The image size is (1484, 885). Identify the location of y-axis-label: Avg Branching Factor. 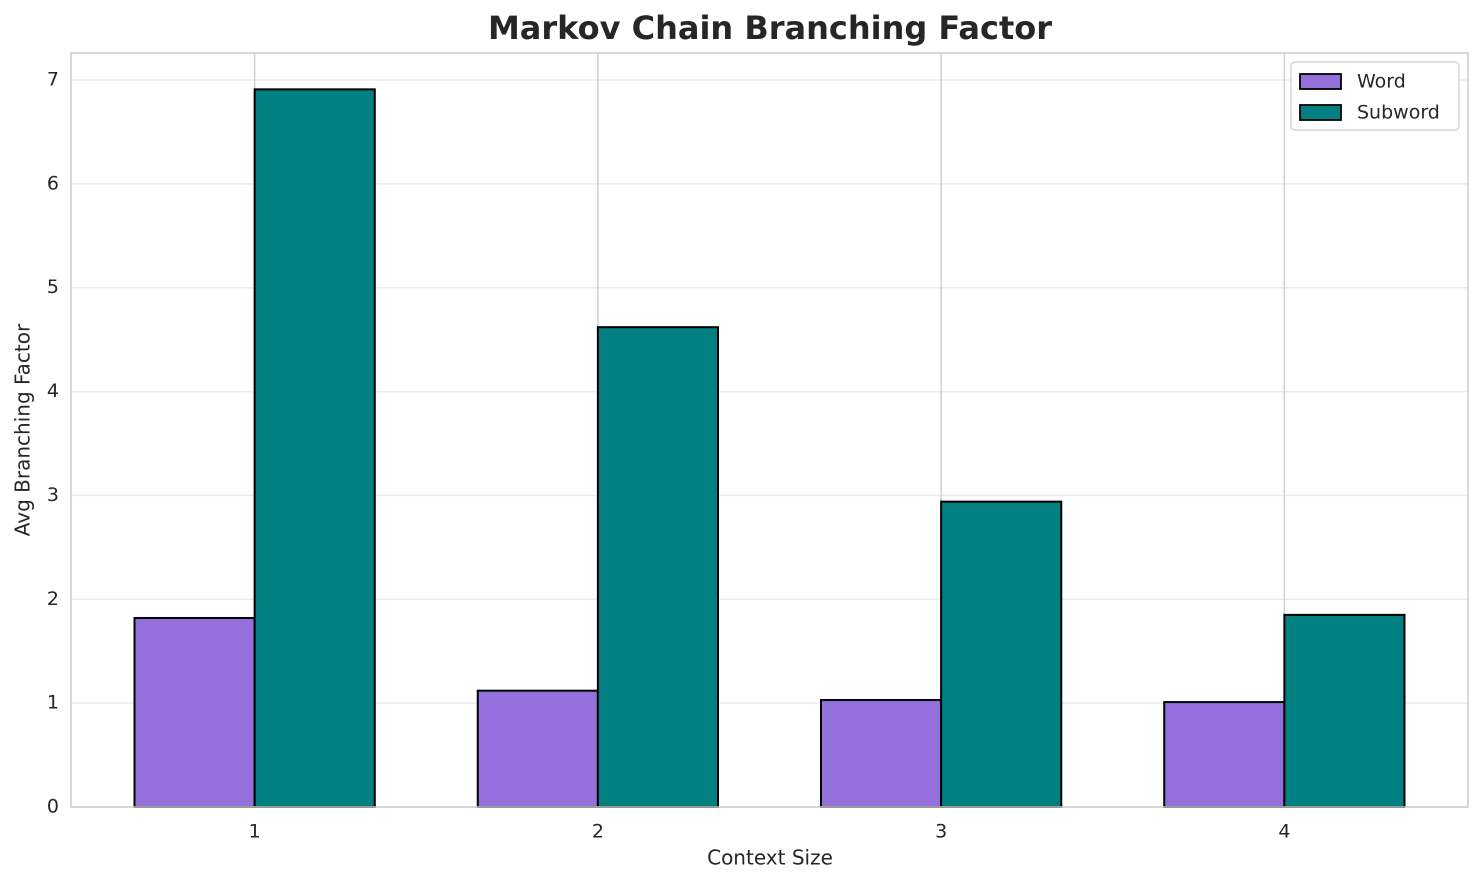
(23, 429).